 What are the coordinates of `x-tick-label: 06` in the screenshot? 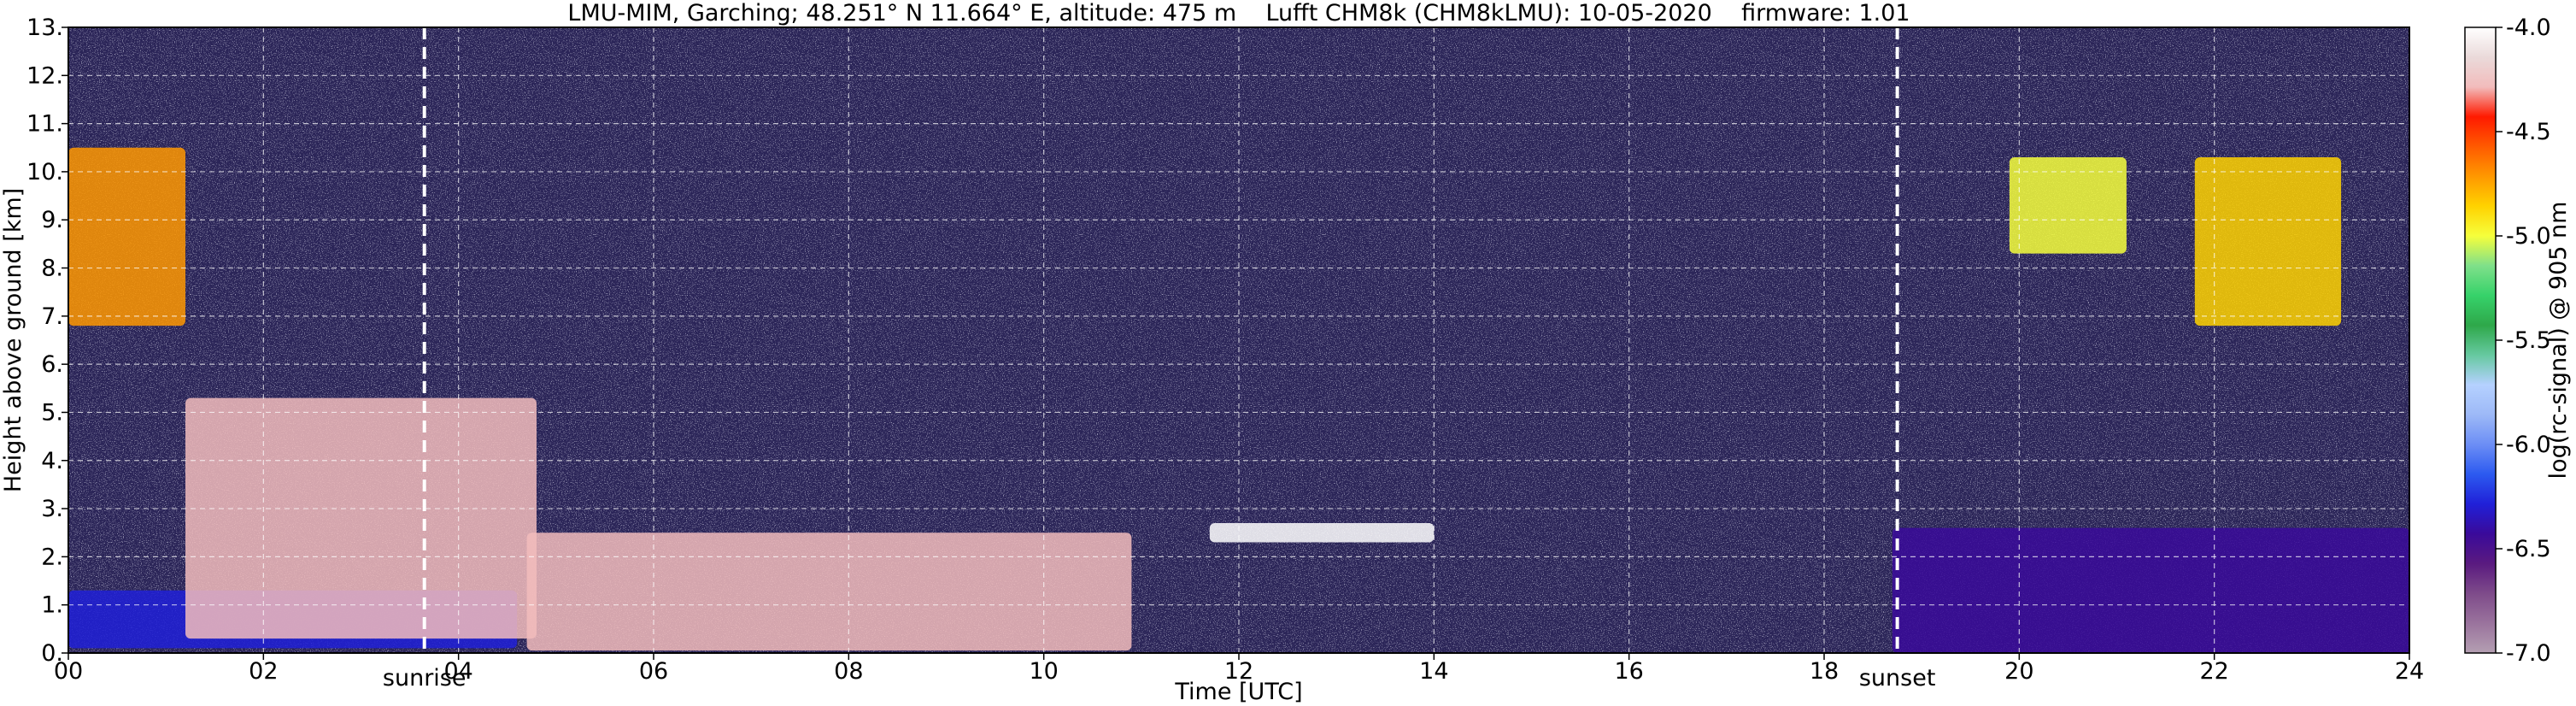 It's located at (653, 671).